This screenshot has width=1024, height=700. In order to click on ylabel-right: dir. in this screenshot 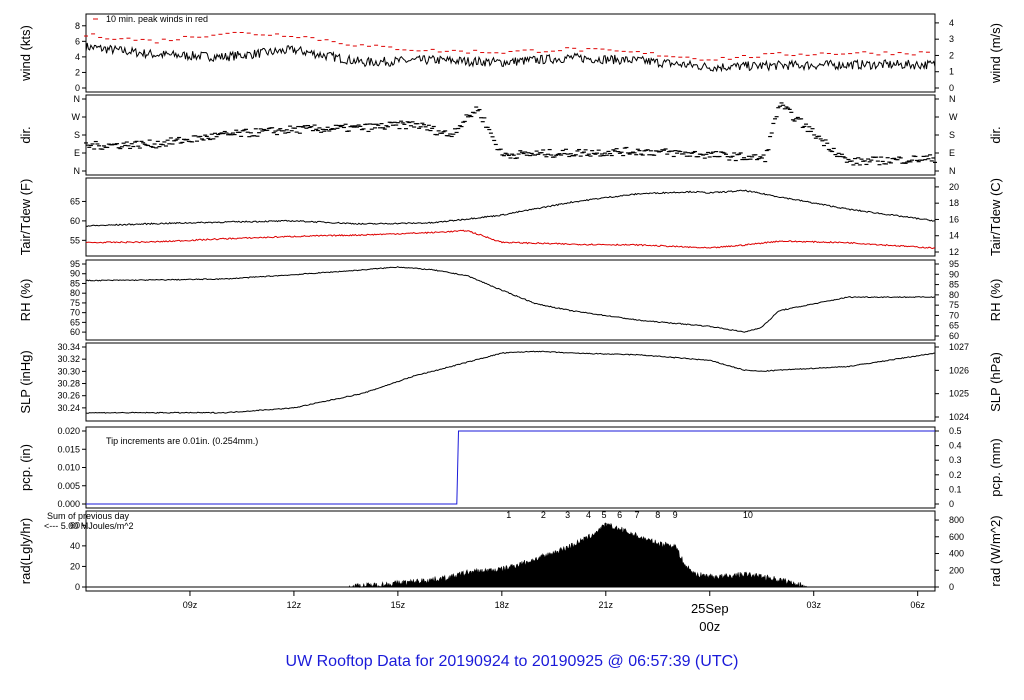, I will do `click(995, 134)`.